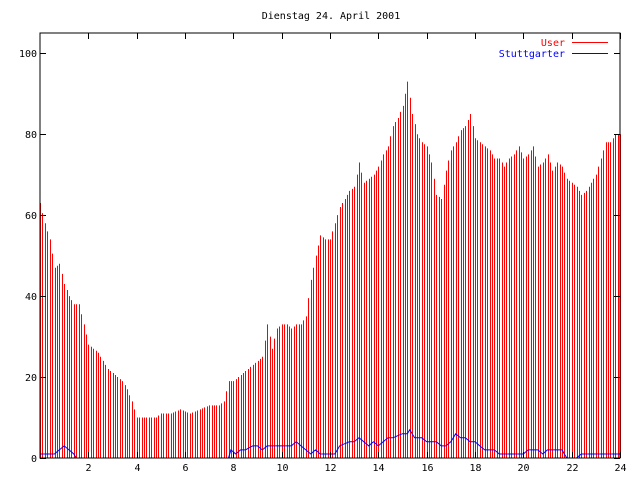 The height and width of the screenshot is (480, 640). Describe the element at coordinates (233, 468) in the screenshot. I see `x-tick-label: 8` at that location.